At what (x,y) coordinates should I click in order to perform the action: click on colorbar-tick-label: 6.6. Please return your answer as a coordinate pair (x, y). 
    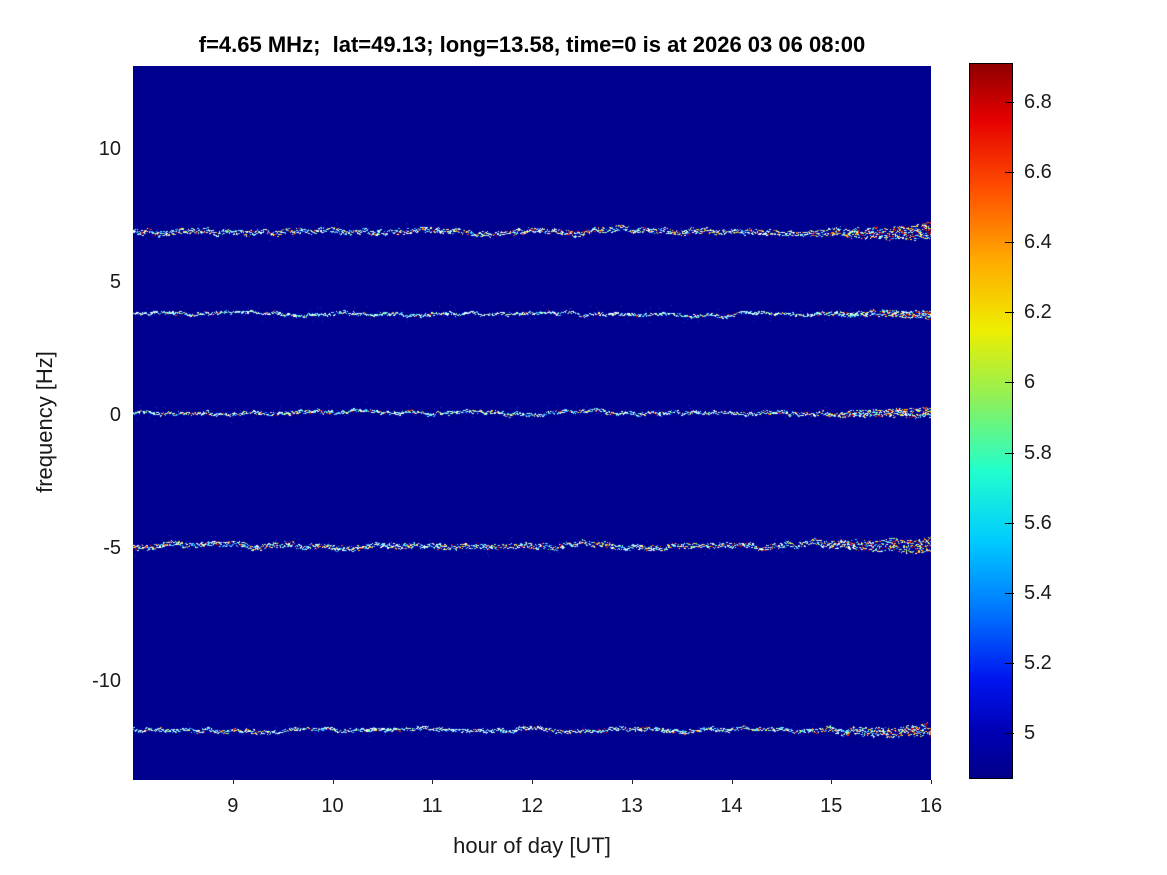
    Looking at the image, I should click on (1038, 171).